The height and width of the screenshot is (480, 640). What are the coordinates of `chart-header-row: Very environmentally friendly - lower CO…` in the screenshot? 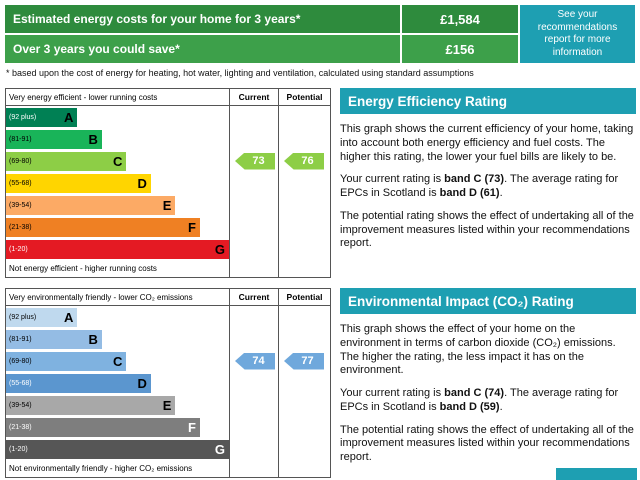 It's located at (168, 297).